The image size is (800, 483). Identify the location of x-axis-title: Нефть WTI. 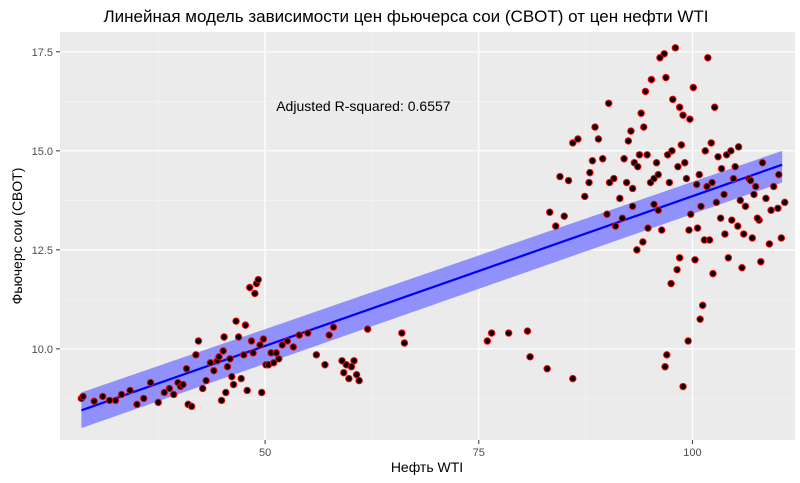
(427, 467).